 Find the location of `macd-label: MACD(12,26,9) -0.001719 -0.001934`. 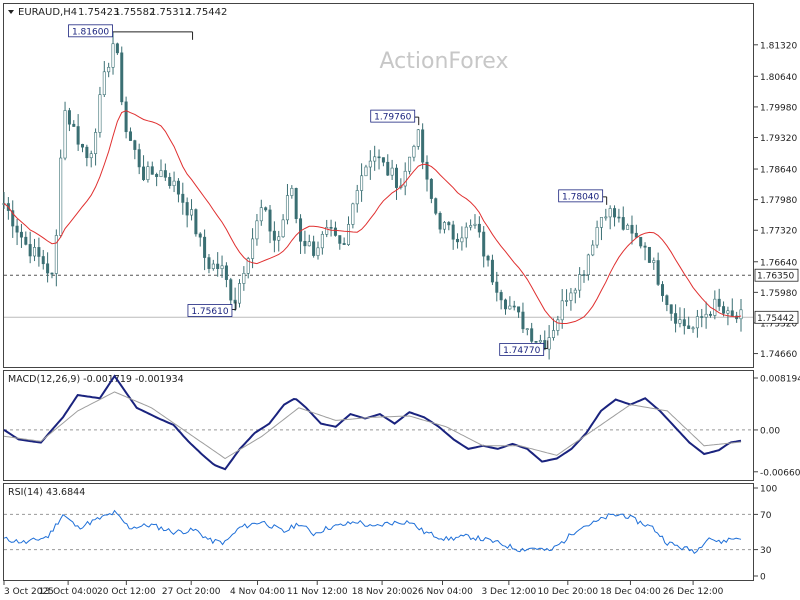

macd-label: MACD(12,26,9) -0.001719 -0.001934 is located at coordinates (96, 379).